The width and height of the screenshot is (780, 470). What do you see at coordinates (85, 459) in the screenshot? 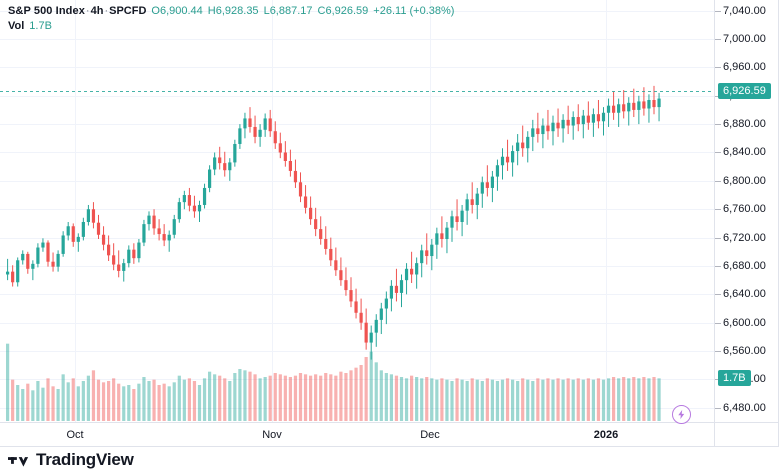
I see `tradingview-wordmark: TradingView` at bounding box center [85, 459].